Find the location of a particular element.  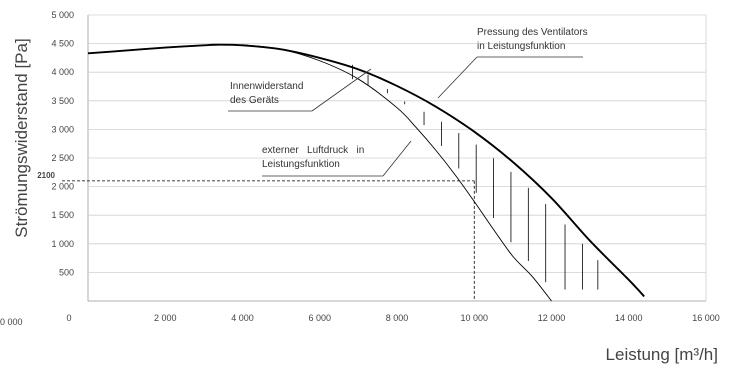

leader-external-pressure-diag is located at coordinates (397, 158).